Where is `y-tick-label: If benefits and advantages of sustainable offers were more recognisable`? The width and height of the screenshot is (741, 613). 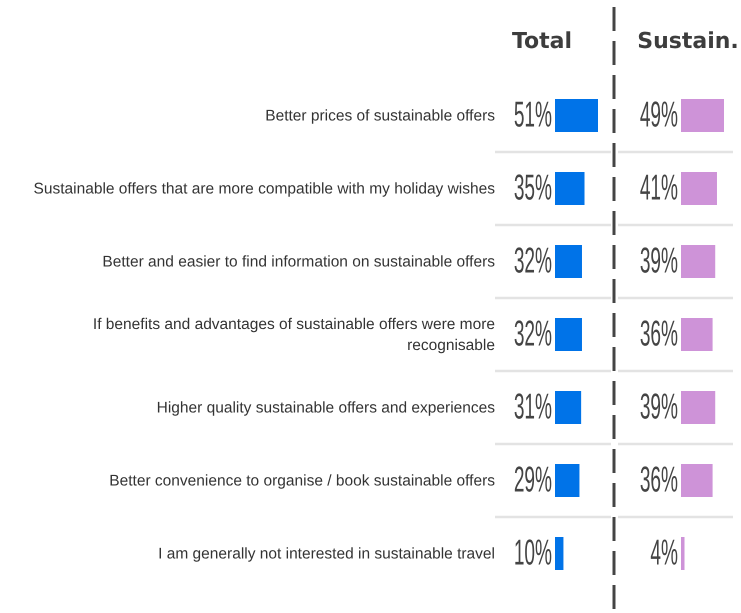
y-tick-label: If benefits and advantages of sustainable offers were more recognisable is located at coordinates (293, 335).